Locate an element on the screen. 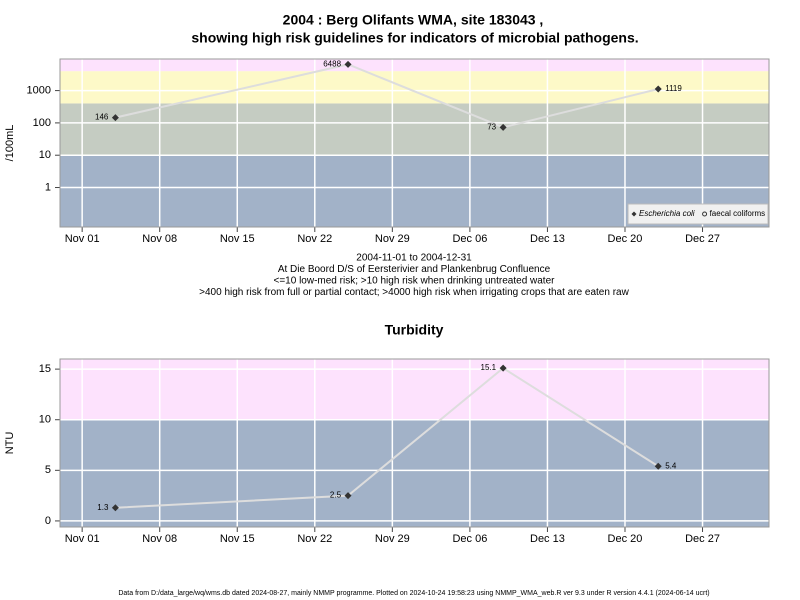 The height and width of the screenshot is (600, 800). y-tick-label: 1 is located at coordinates (48, 187).